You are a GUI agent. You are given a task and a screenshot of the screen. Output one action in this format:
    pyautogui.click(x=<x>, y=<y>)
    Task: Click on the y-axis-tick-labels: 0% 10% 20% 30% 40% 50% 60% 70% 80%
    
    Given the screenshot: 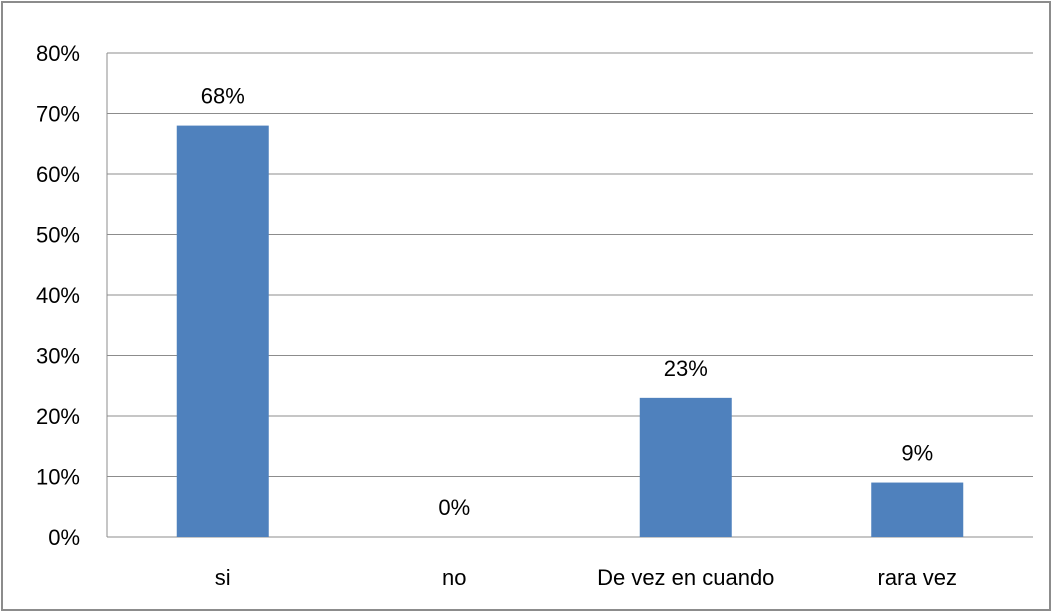 What is the action you would take?
    pyautogui.click(x=58, y=295)
    